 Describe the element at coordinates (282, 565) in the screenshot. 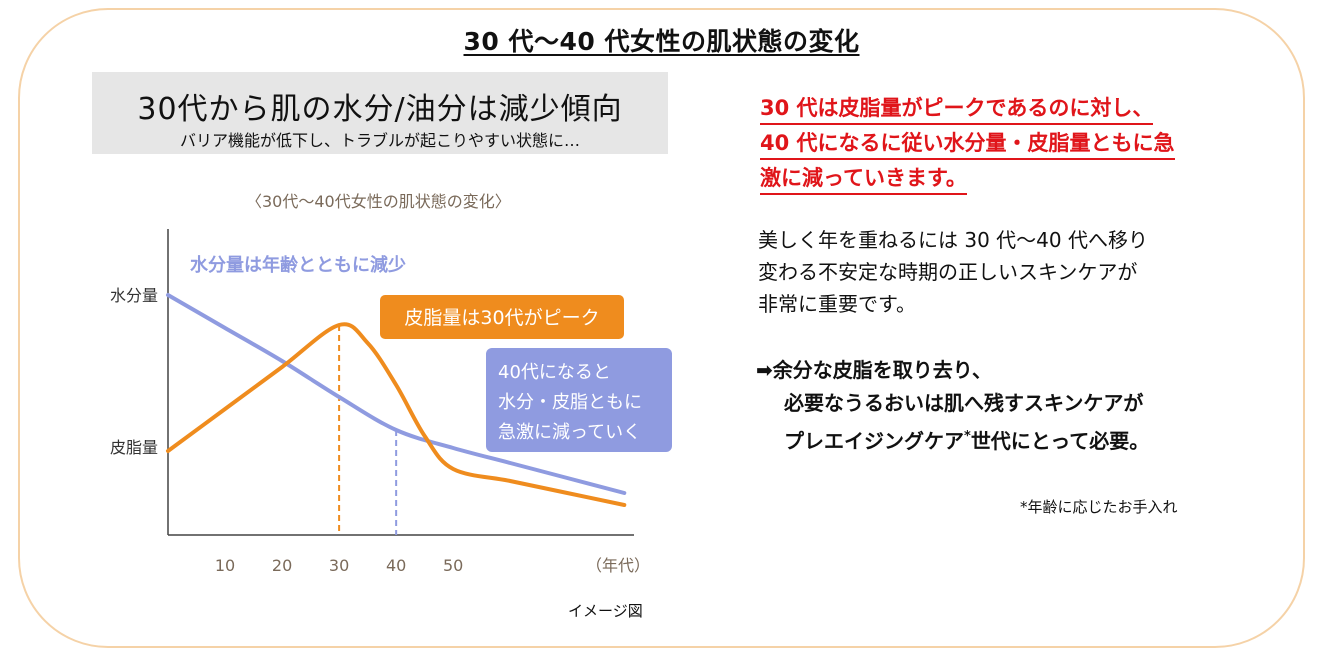

I see `x-tick-label: 20` at that location.